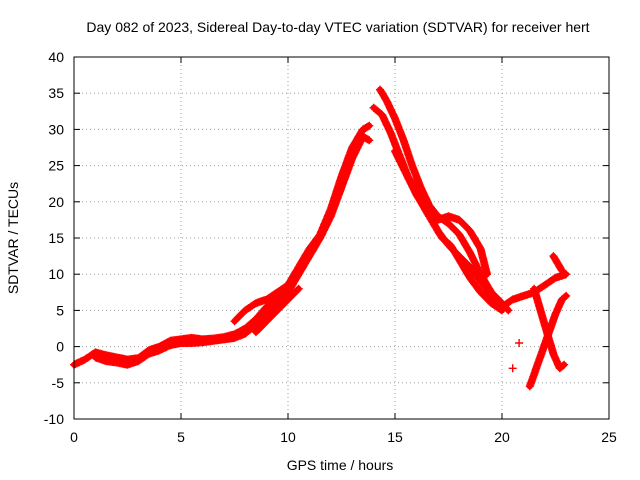 The height and width of the screenshot is (480, 640). Describe the element at coordinates (60, 347) in the screenshot. I see `y-tick-label: 0` at that location.